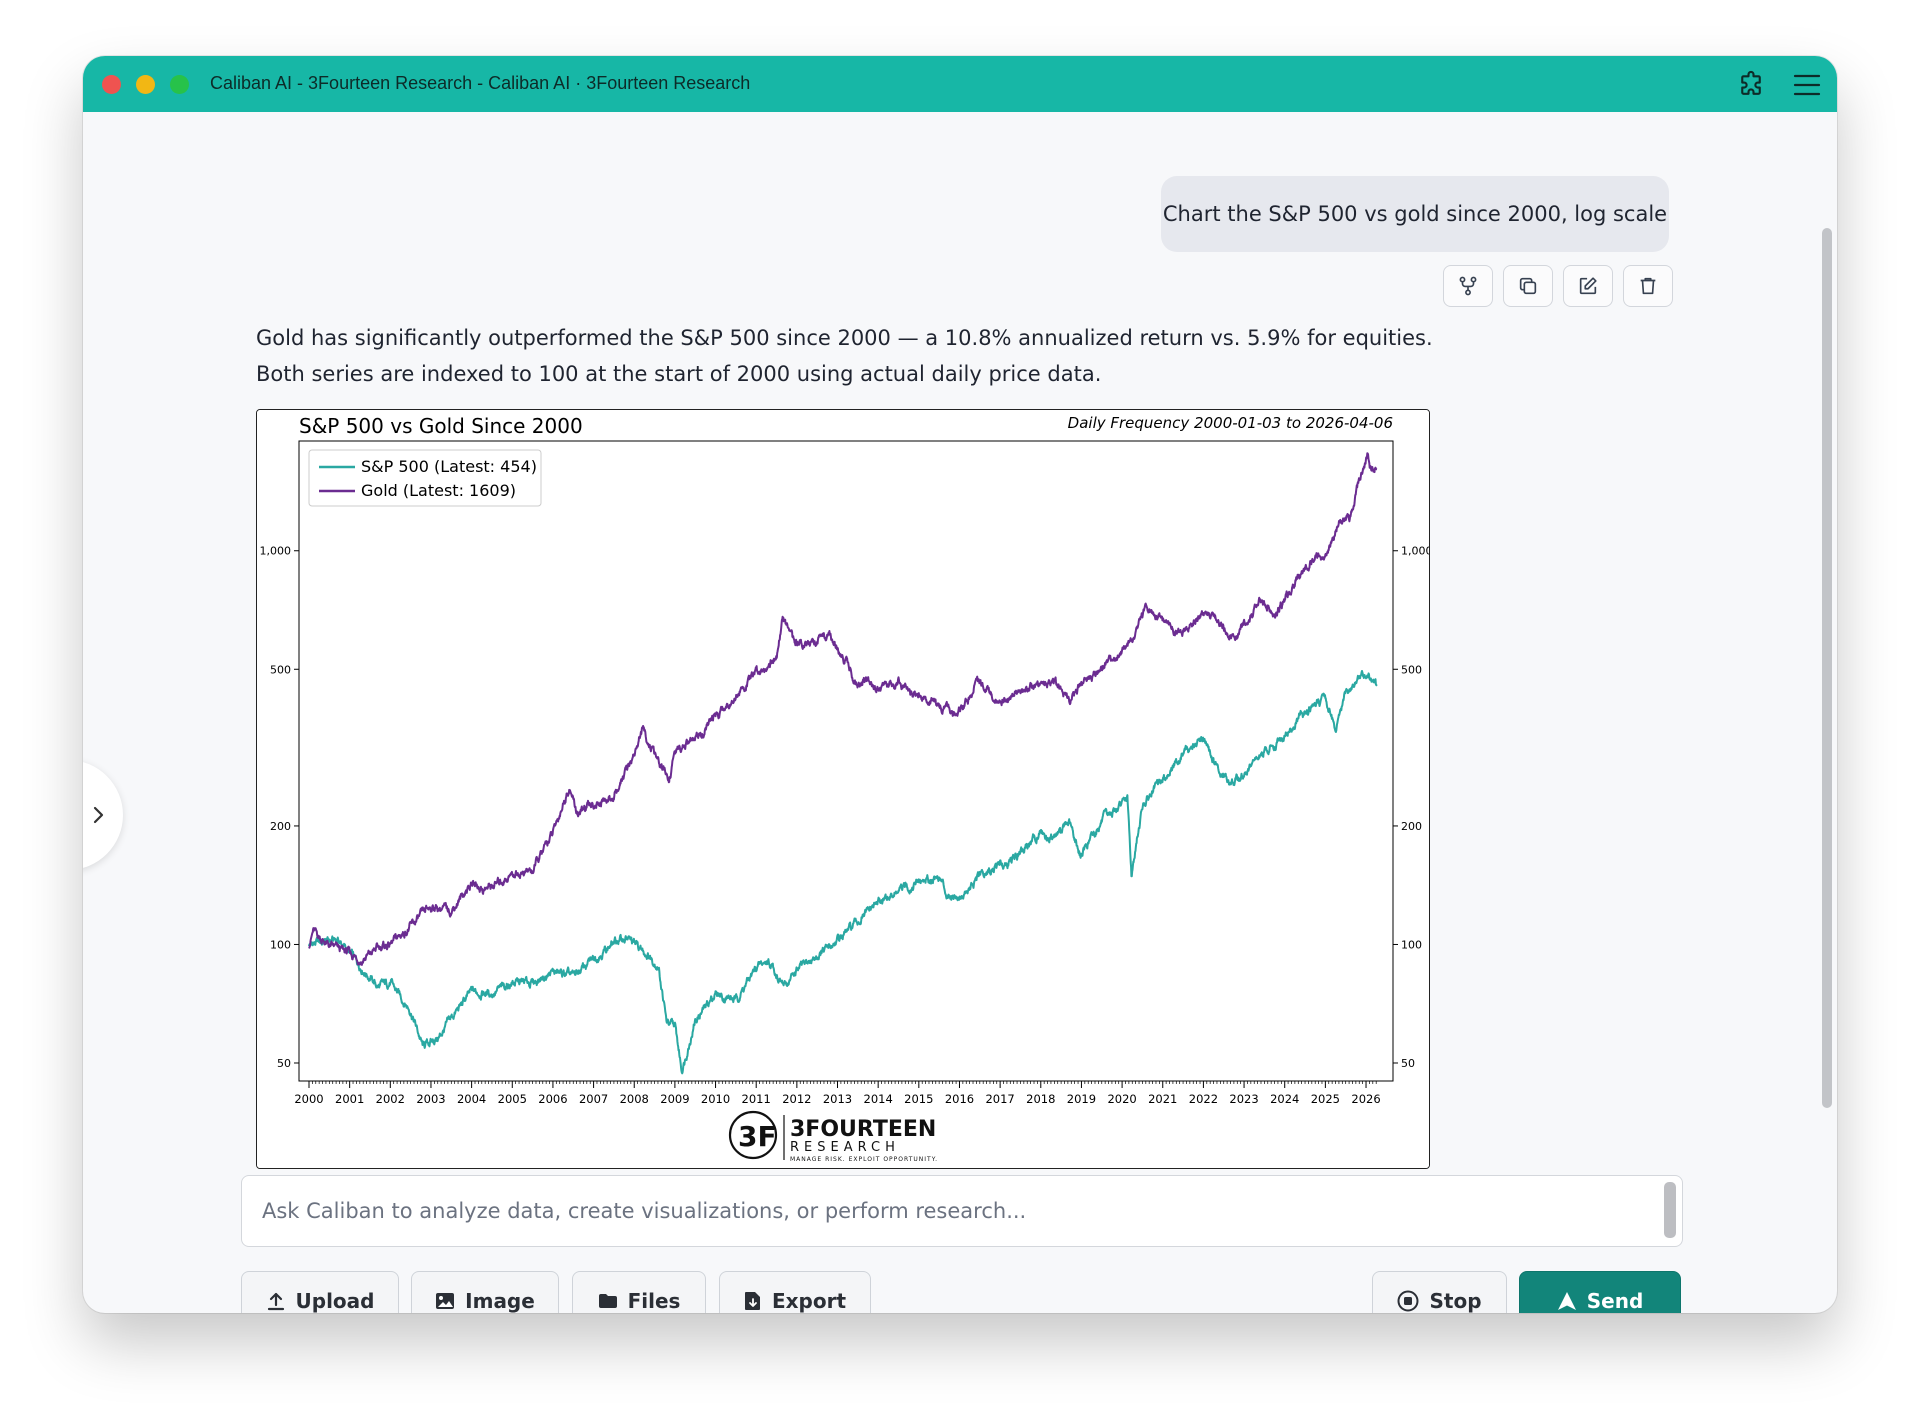  I want to click on x-tick-label: 2025, so click(1325, 1099).